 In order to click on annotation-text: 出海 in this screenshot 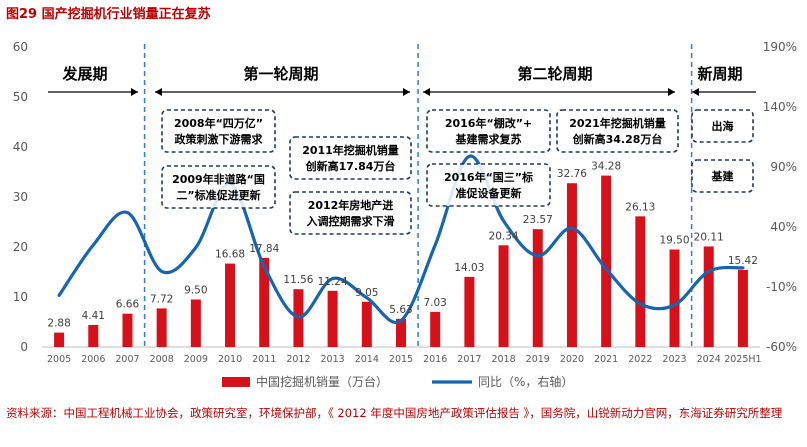, I will do `click(723, 126)`.